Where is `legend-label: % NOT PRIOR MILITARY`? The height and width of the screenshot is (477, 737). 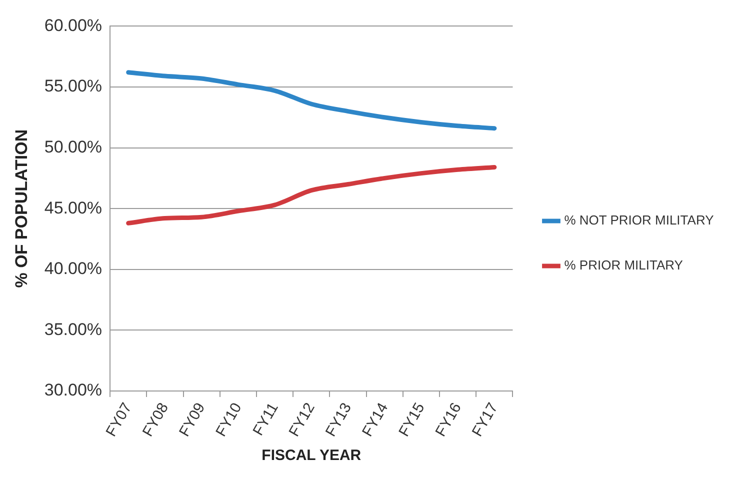
legend-label: % NOT PRIOR MILITARY is located at coordinates (639, 220).